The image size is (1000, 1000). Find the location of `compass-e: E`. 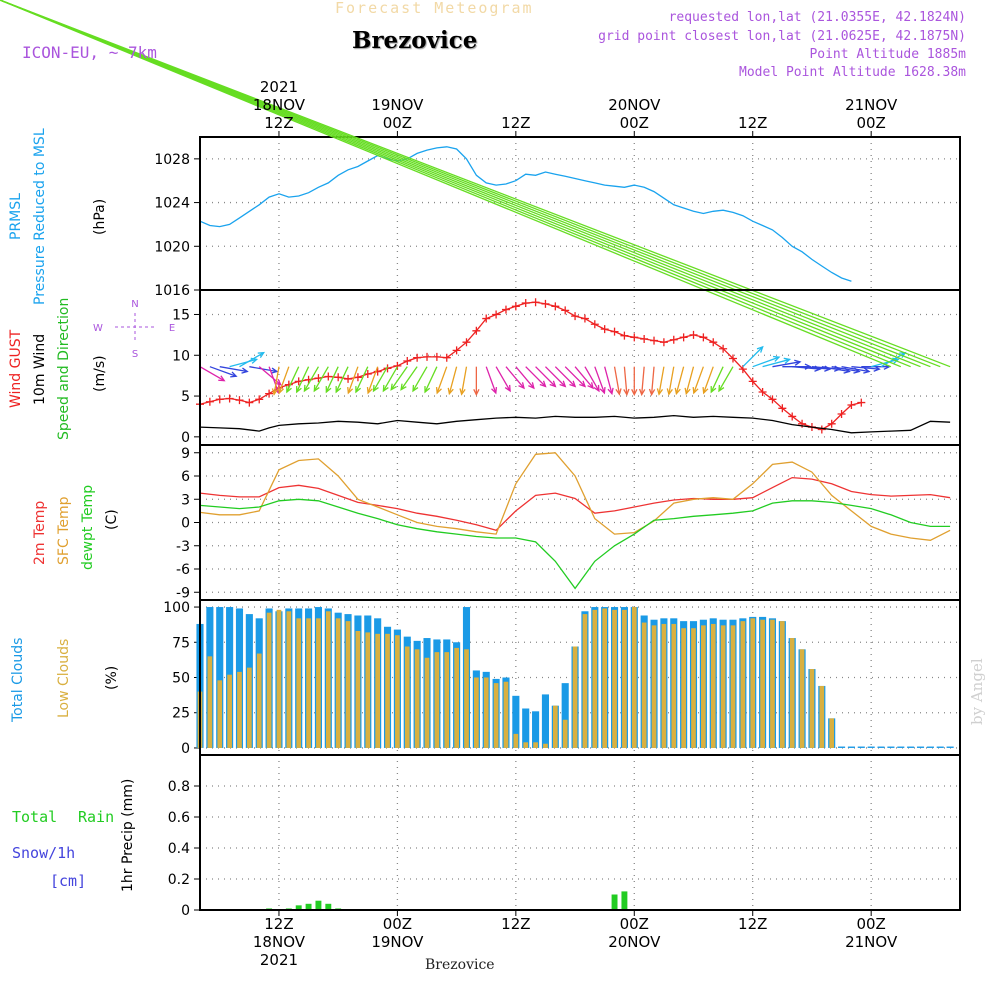

compass-e: E is located at coordinates (172, 328).